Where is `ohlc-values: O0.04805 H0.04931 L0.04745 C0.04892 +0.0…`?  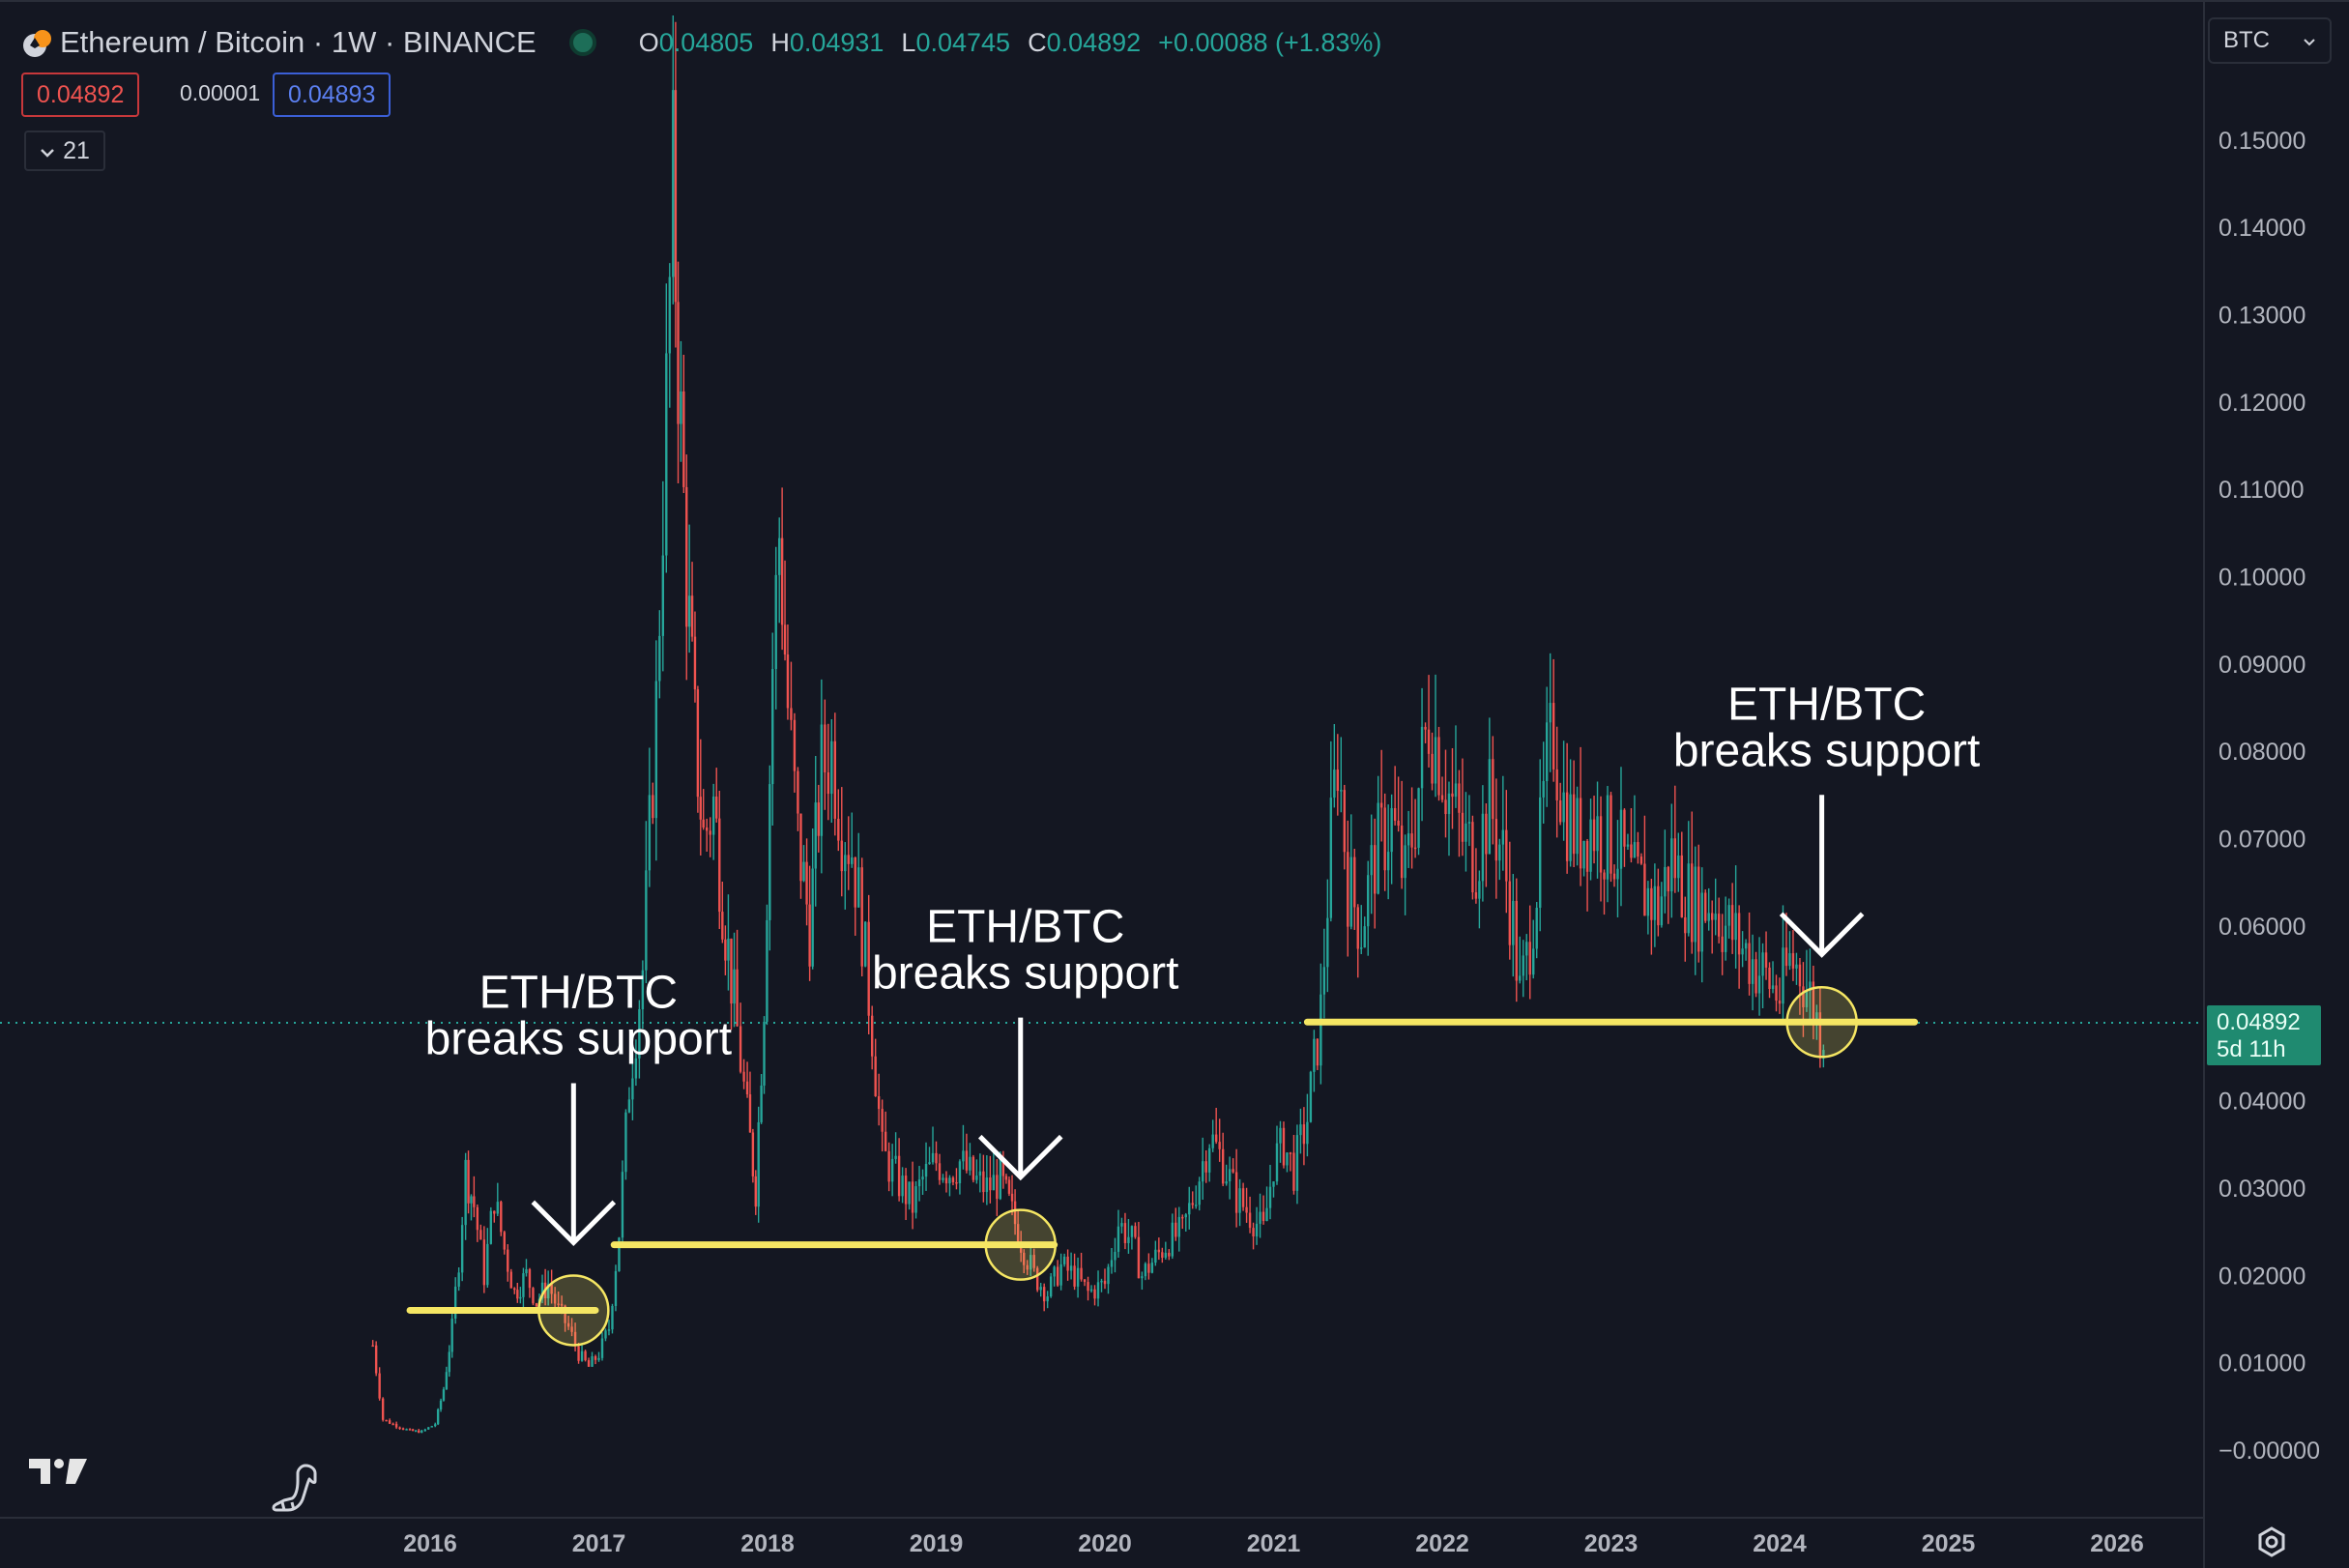
ohlc-values: O0.04805 H0.04931 L0.04745 C0.04892 +0.0… is located at coordinates (1011, 43).